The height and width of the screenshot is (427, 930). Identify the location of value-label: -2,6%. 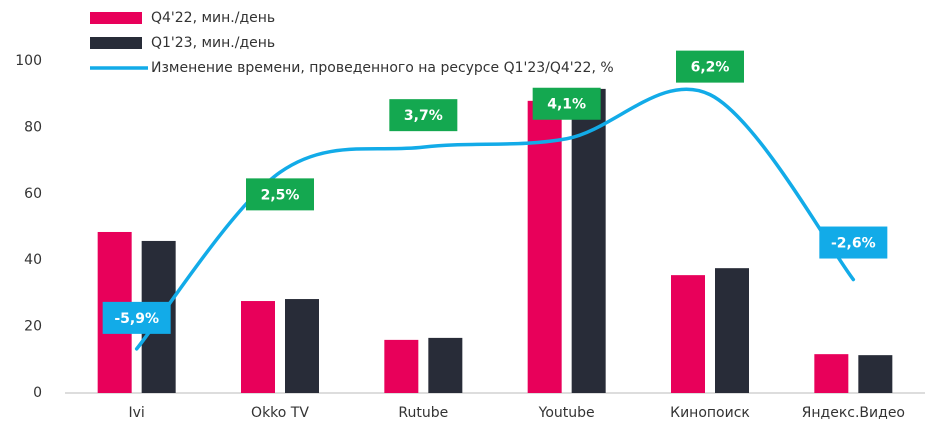
(853, 244).